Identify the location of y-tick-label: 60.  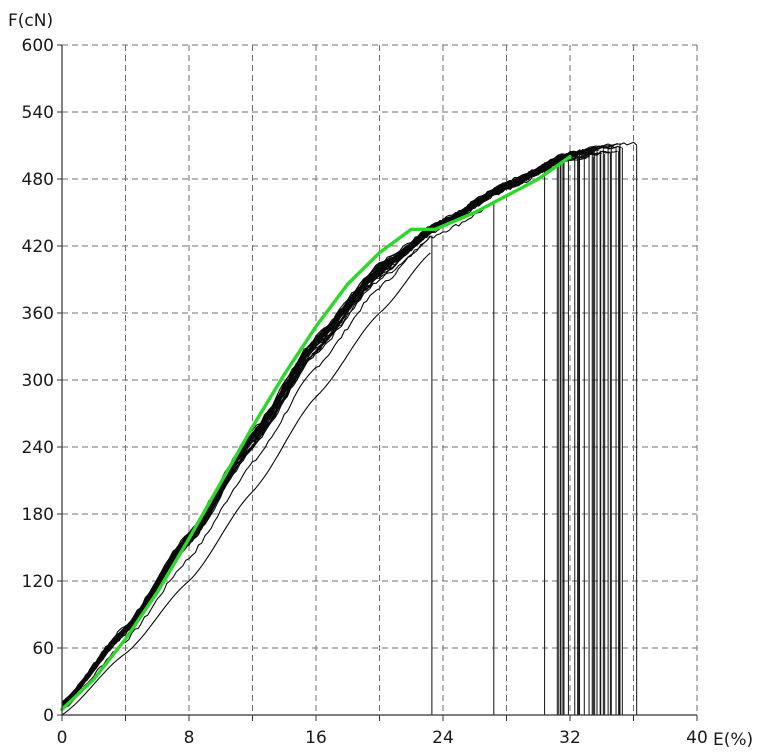
(43, 649).